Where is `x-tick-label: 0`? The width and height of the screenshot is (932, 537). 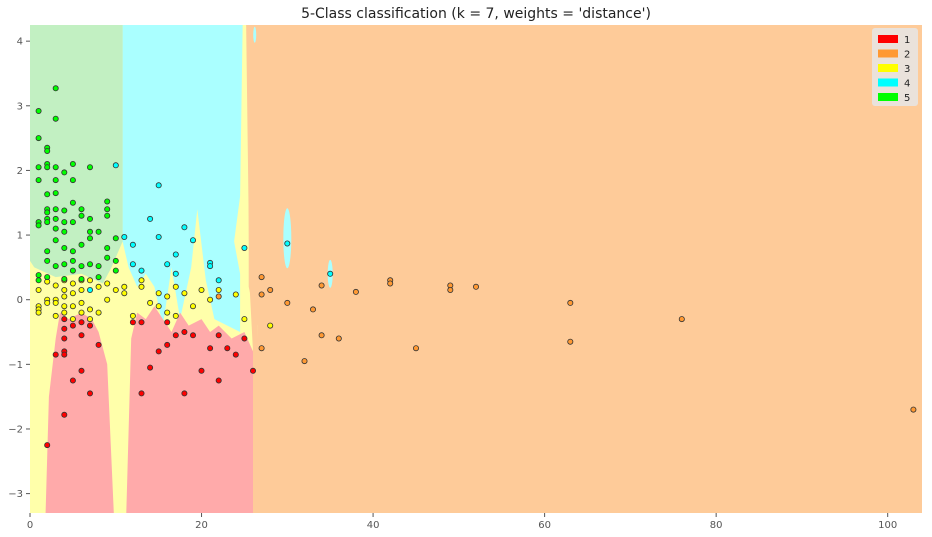
x-tick-label: 0 is located at coordinates (30, 525).